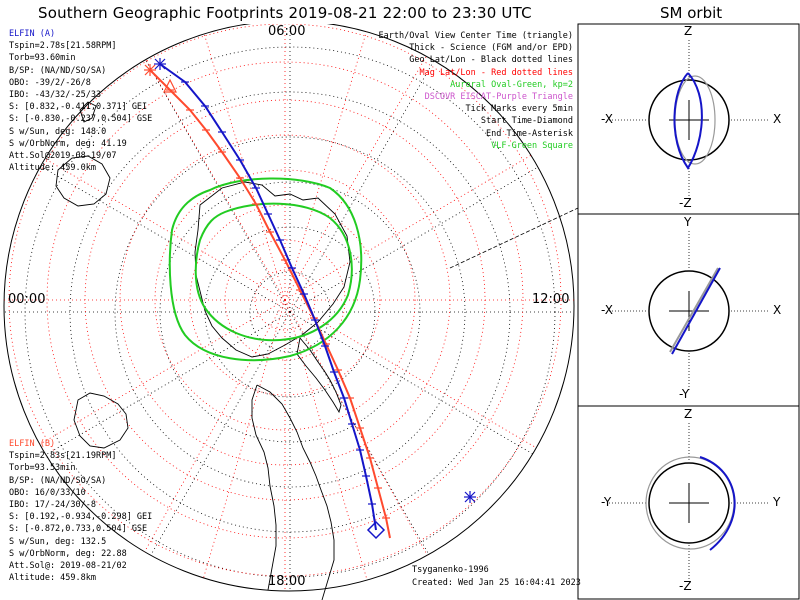 The width and height of the screenshot is (800, 600). What do you see at coordinates (52, 504) in the screenshot?
I see `elfin-b-info-line: IBO: 17/-24/30/-8` at bounding box center [52, 504].